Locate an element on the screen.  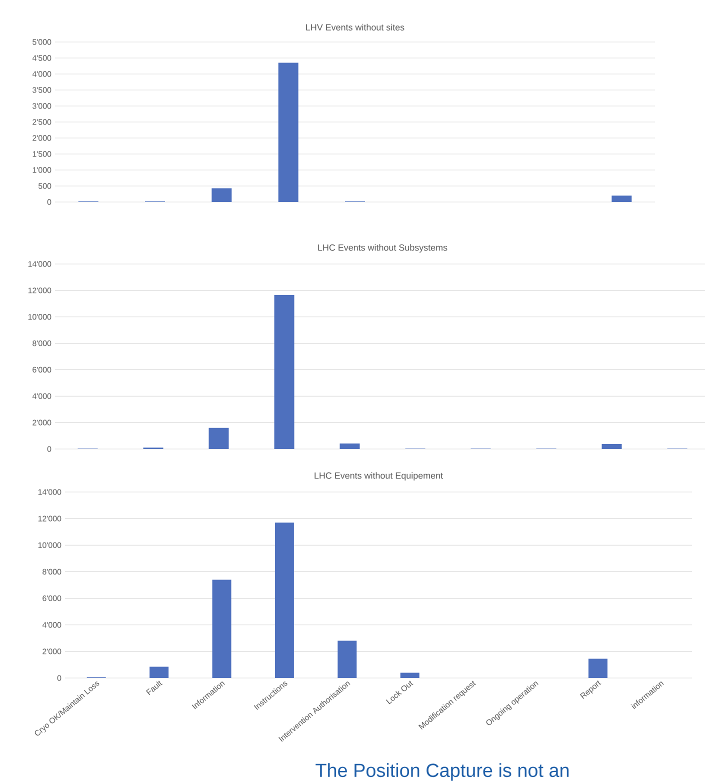
chart-title: LHC Events without Subsystems is located at coordinates (383, 248).